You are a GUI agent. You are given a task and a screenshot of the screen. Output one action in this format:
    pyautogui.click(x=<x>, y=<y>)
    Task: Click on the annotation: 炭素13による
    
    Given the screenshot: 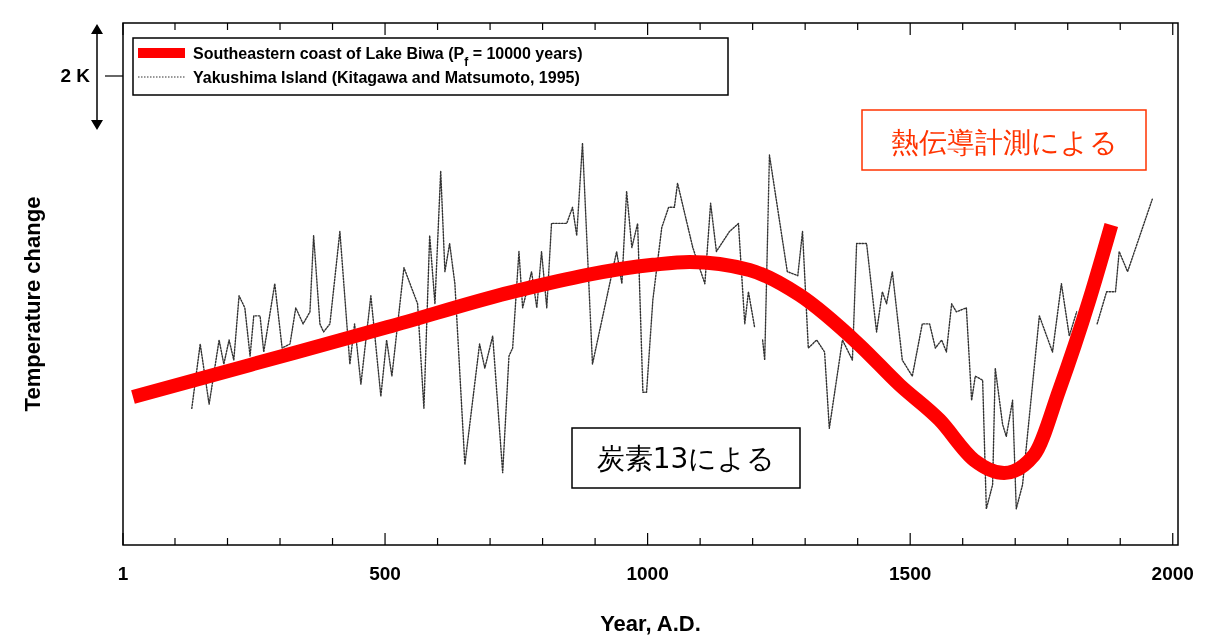 What is the action you would take?
    pyautogui.click(x=686, y=458)
    